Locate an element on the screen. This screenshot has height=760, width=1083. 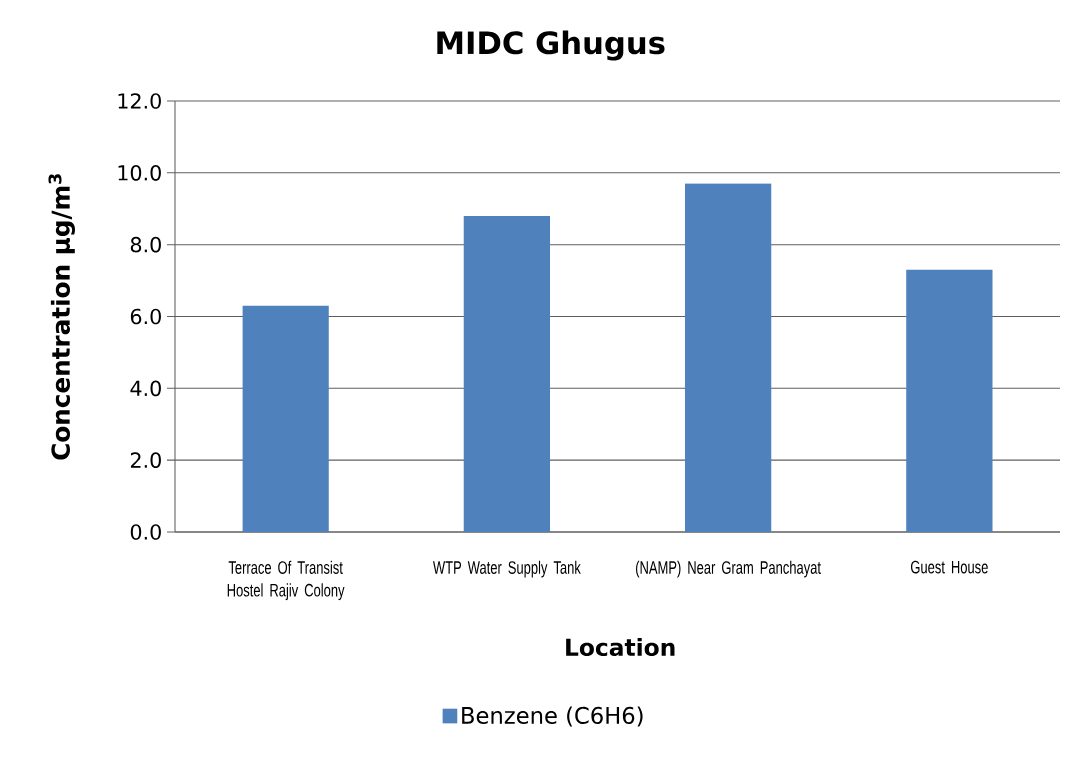
x-axis-title: Location is located at coordinates (620, 647).